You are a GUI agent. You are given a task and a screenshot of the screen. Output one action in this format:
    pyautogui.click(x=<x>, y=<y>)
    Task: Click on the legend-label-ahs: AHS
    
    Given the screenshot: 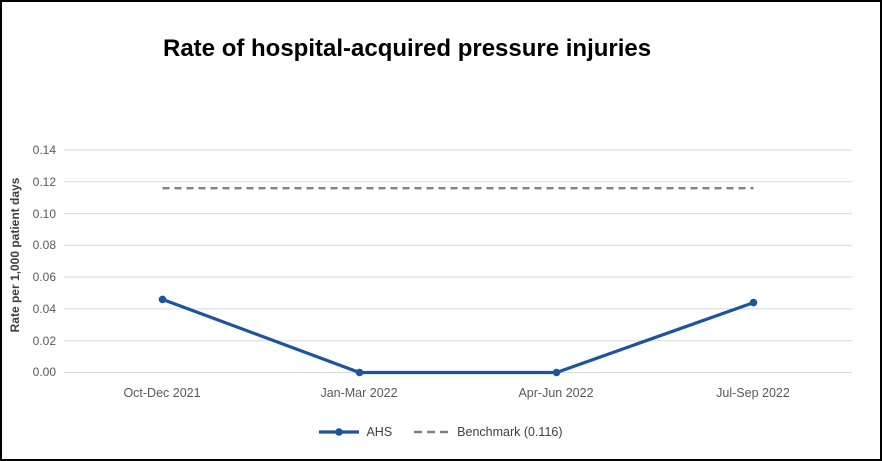 What is the action you would take?
    pyautogui.click(x=379, y=432)
    